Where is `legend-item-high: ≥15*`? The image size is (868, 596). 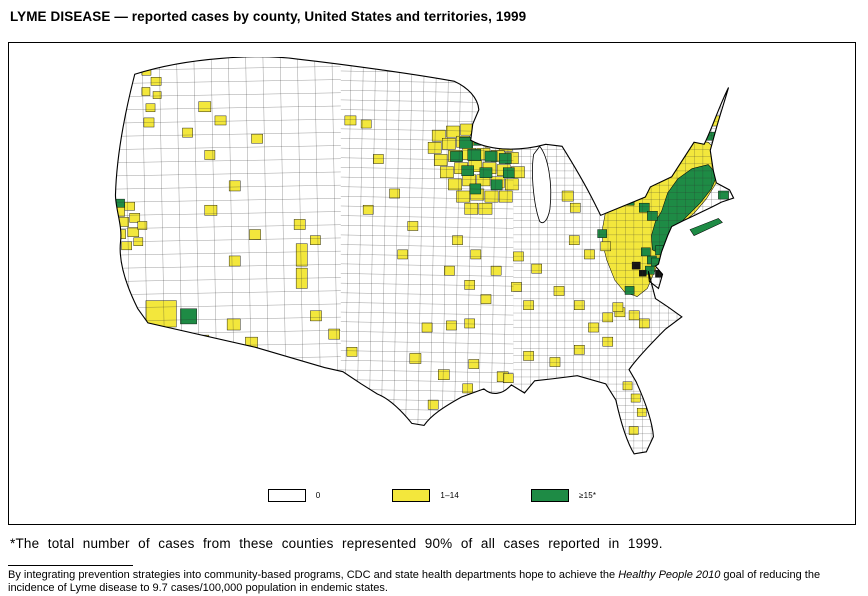 legend-item-high: ≥15* is located at coordinates (563, 495).